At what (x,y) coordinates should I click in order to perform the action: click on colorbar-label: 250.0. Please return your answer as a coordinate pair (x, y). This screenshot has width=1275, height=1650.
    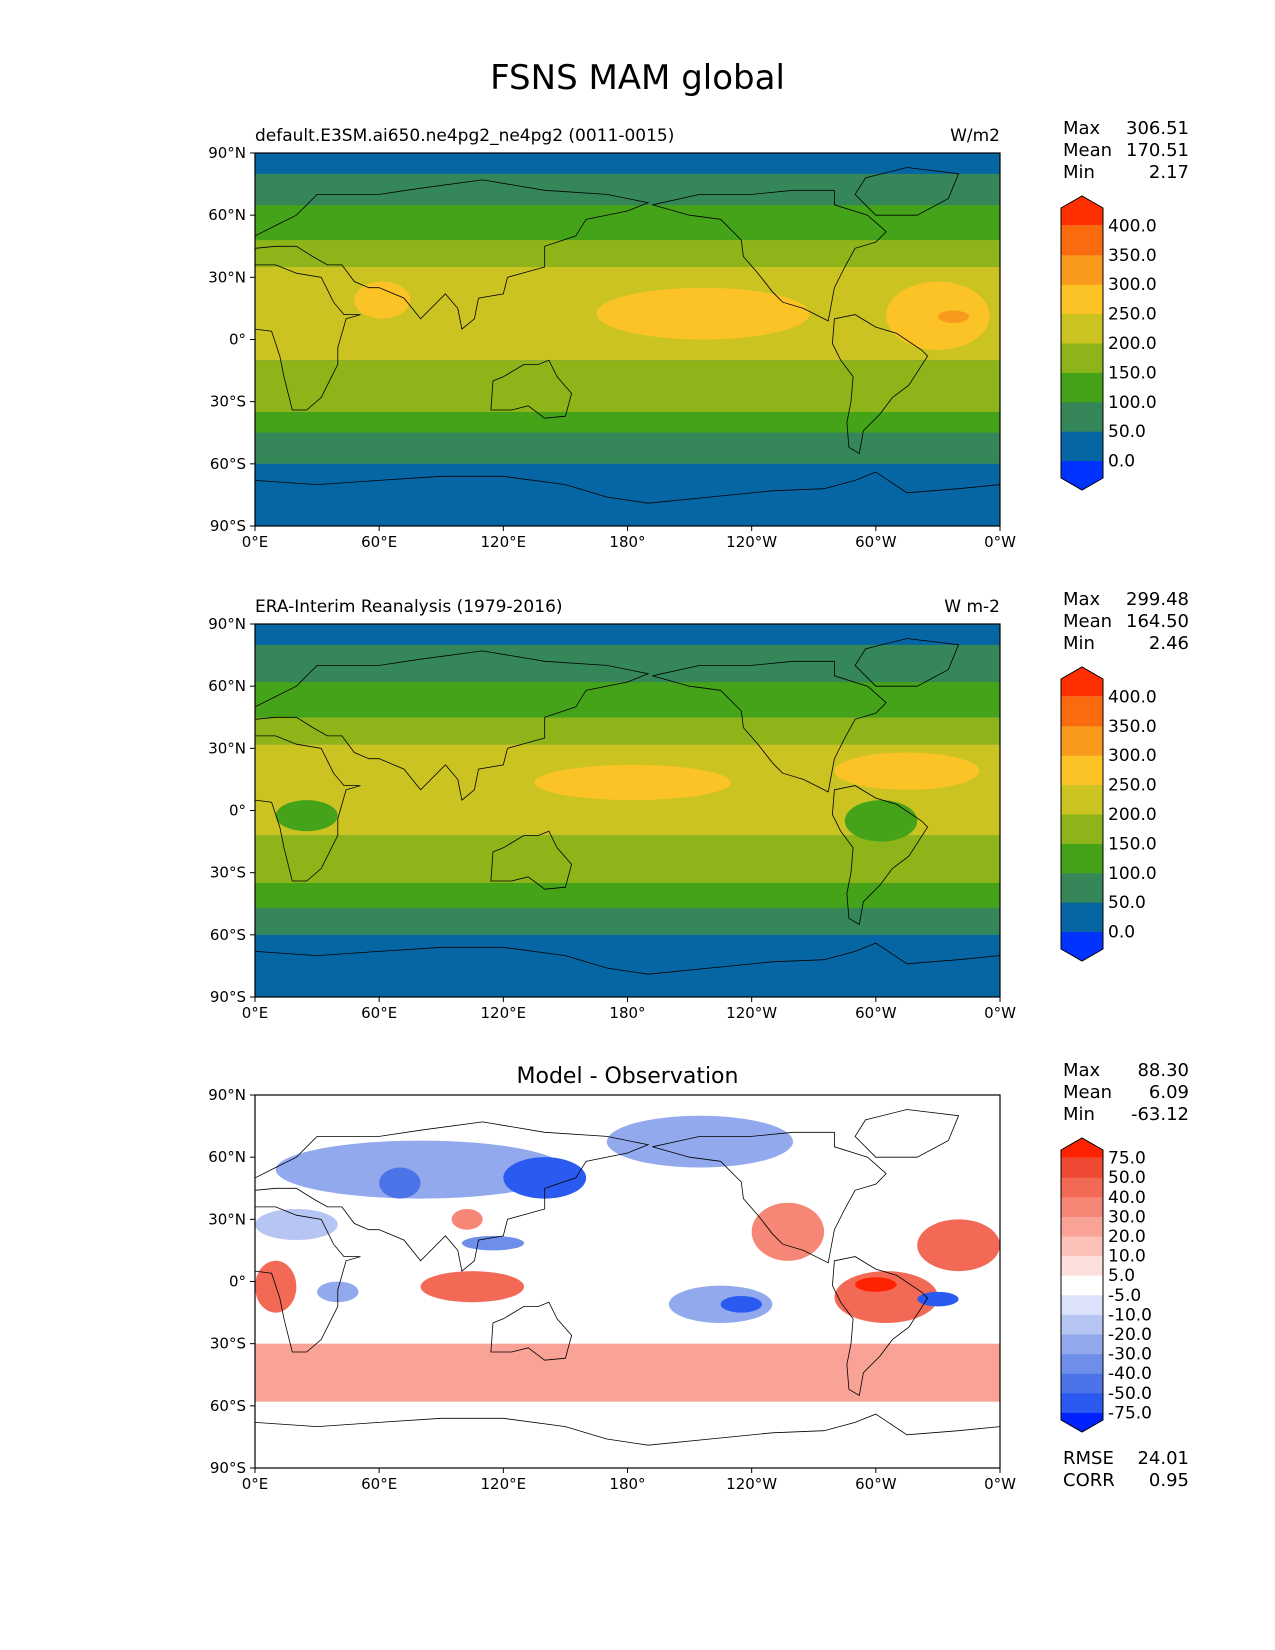
    Looking at the image, I should click on (1132, 786).